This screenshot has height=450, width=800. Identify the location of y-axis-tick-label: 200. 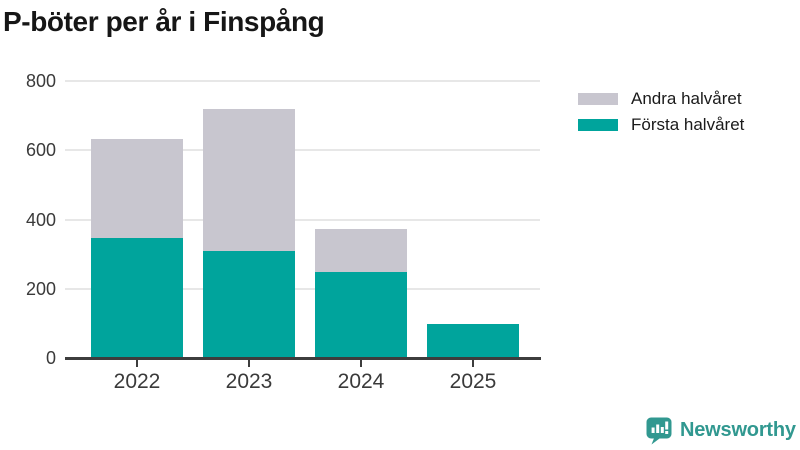
(40, 288).